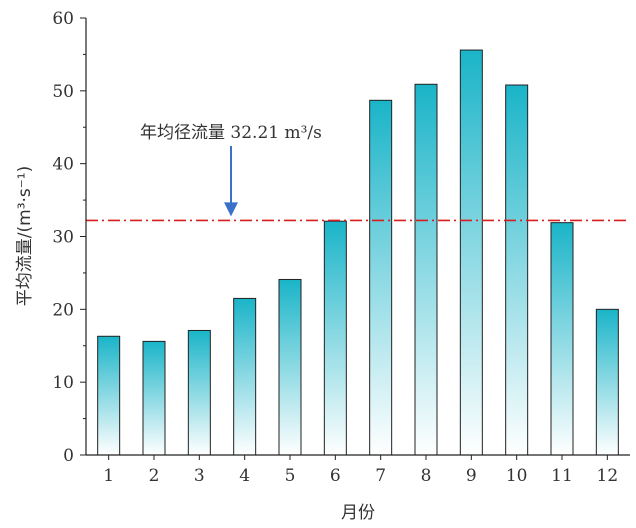 This screenshot has height=528, width=636. What do you see at coordinates (63, 383) in the screenshot?
I see `y-tick-label: 10` at bounding box center [63, 383].